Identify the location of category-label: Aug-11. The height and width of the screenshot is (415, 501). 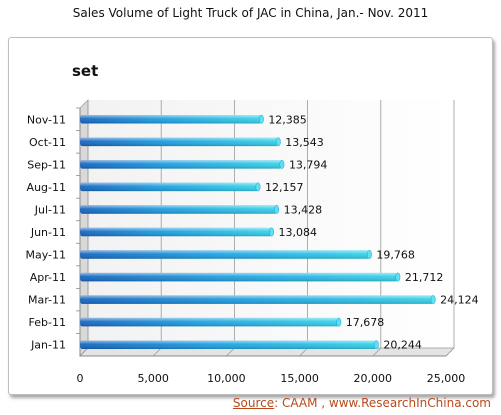
(46, 187).